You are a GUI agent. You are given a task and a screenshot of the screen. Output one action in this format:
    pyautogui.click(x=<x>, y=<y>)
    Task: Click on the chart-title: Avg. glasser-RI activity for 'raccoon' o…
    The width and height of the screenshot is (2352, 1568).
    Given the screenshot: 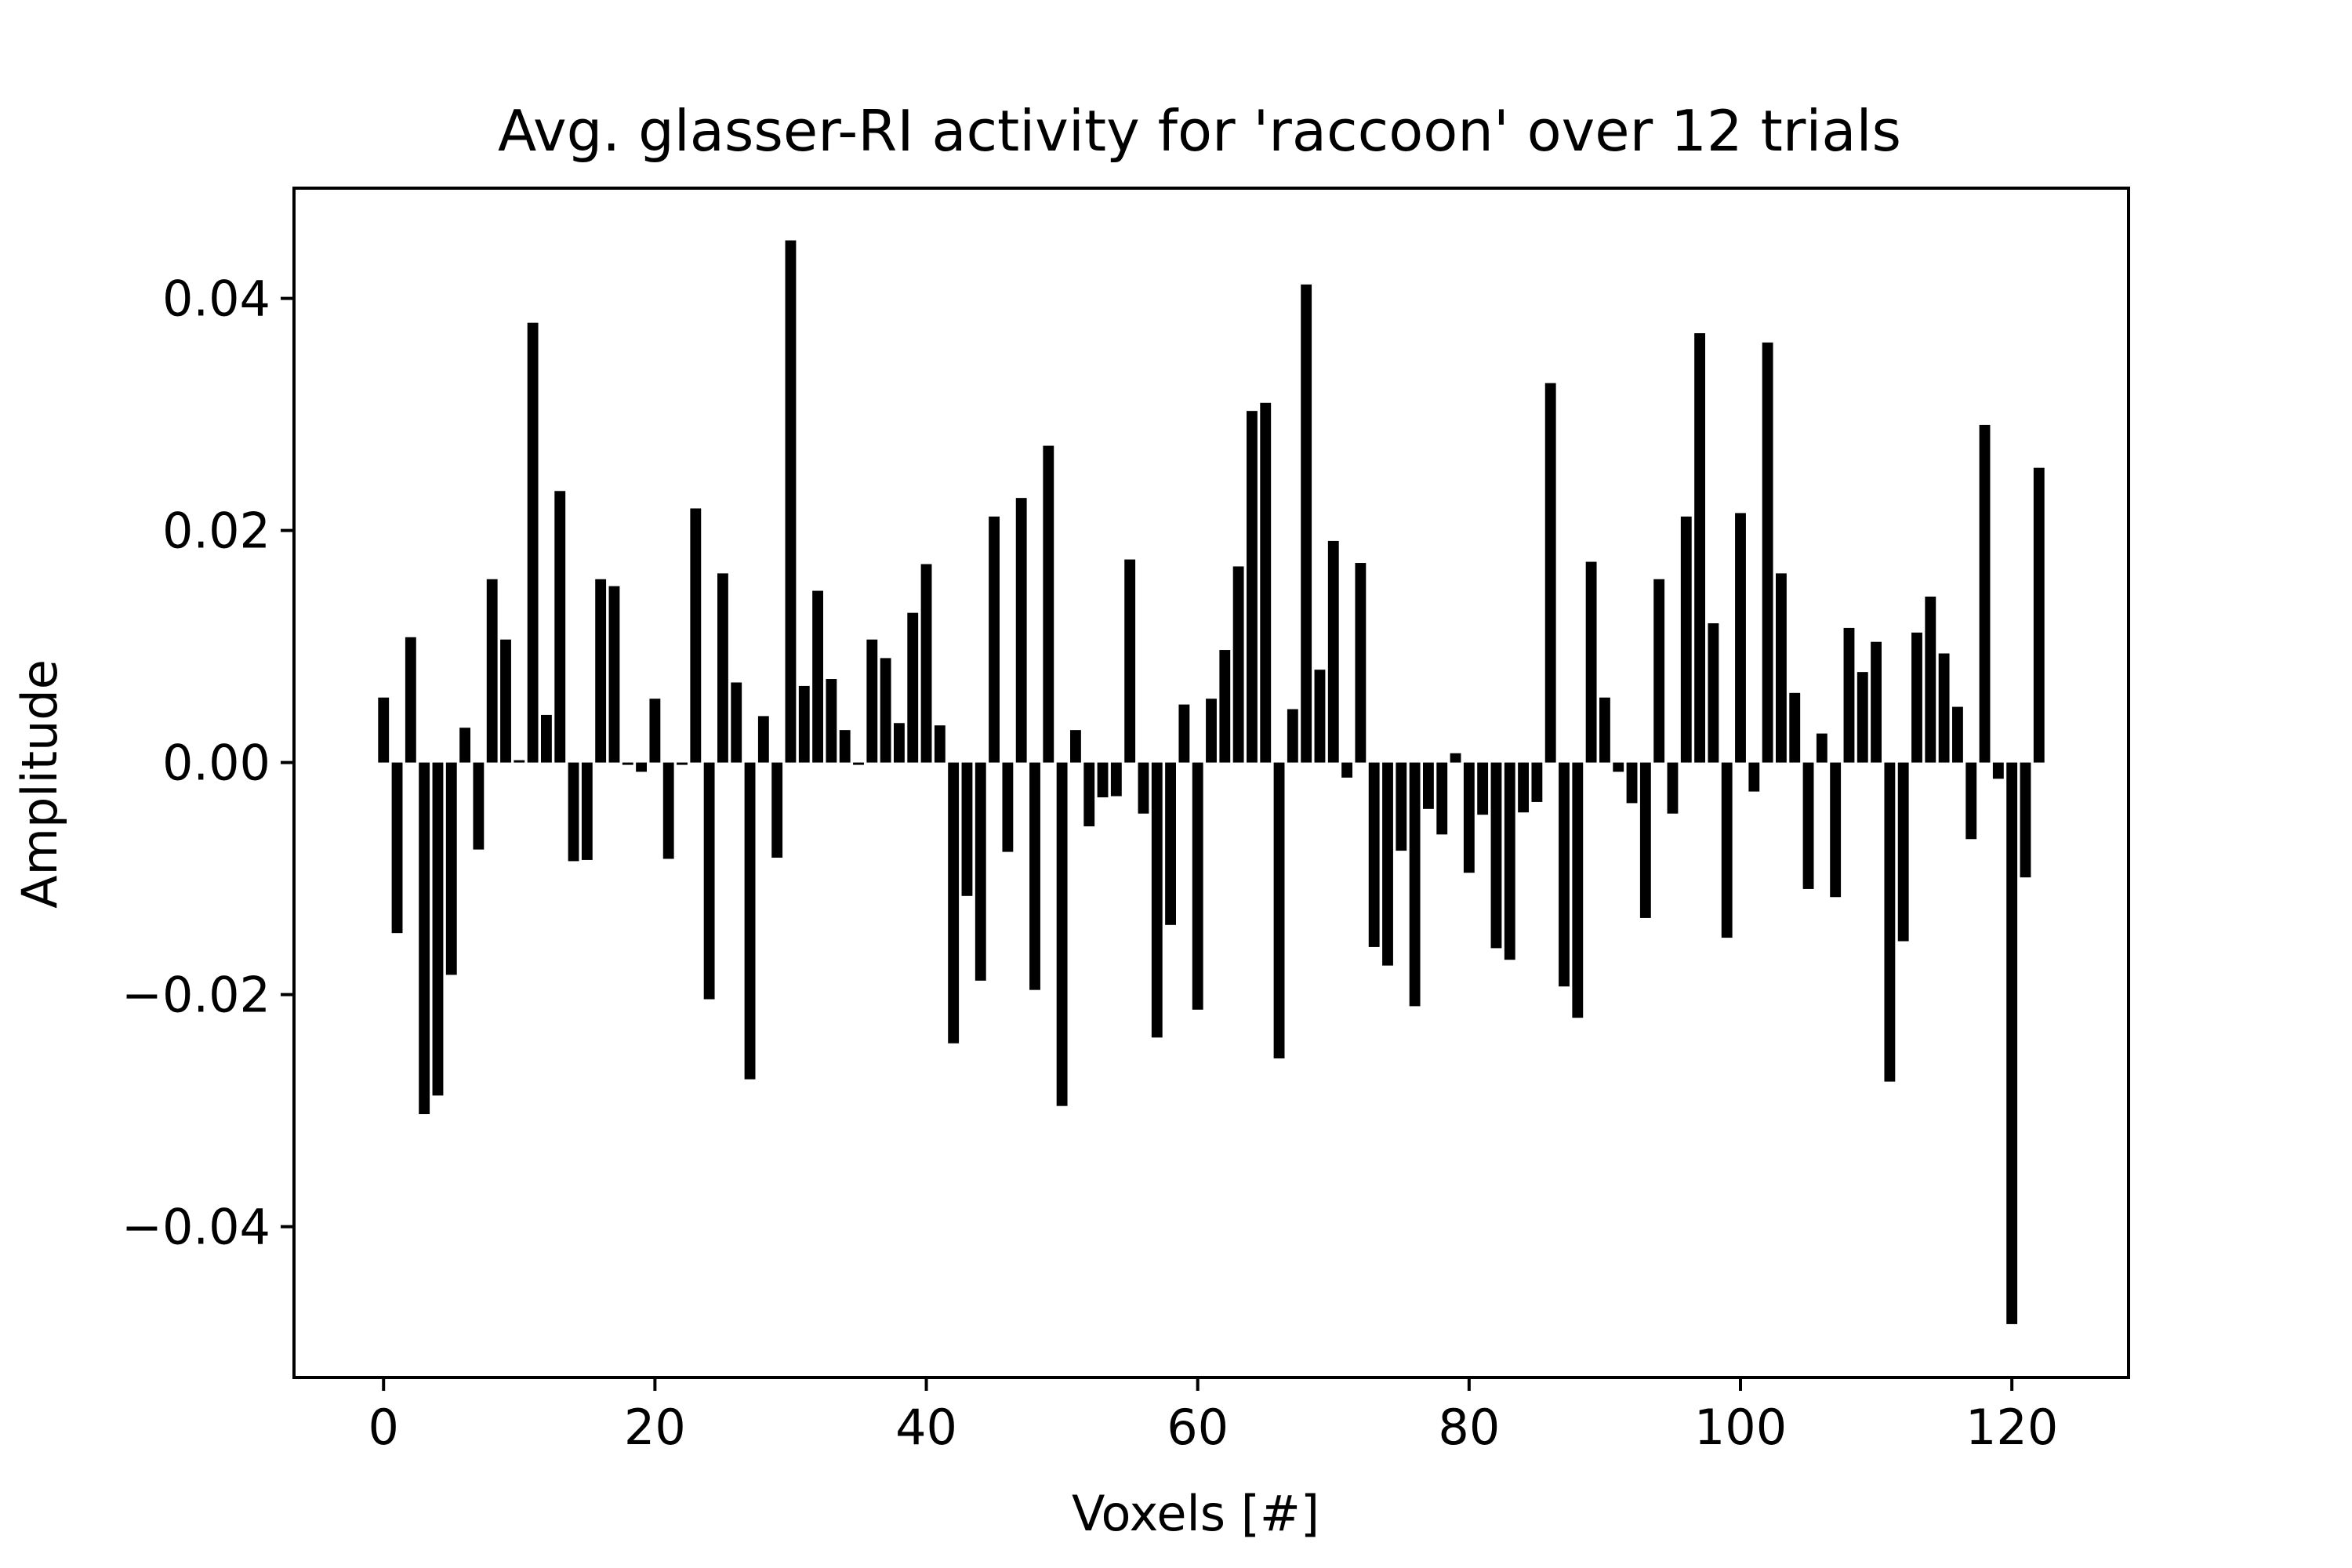 What is the action you would take?
    pyautogui.click(x=1199, y=131)
    